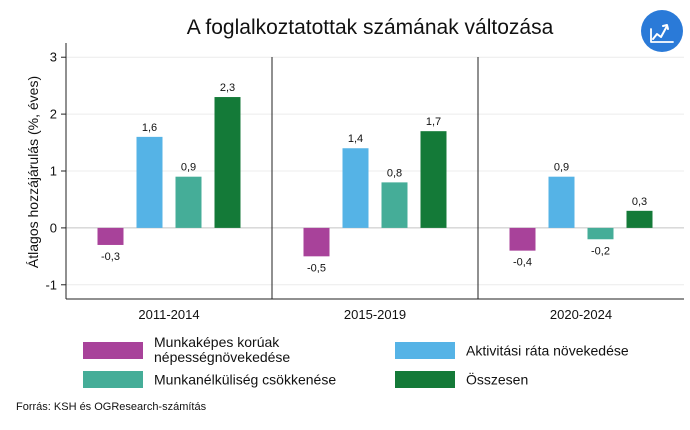 The image size is (690, 430). Describe the element at coordinates (355, 139) in the screenshot. I see `data-label: 1,4` at that location.